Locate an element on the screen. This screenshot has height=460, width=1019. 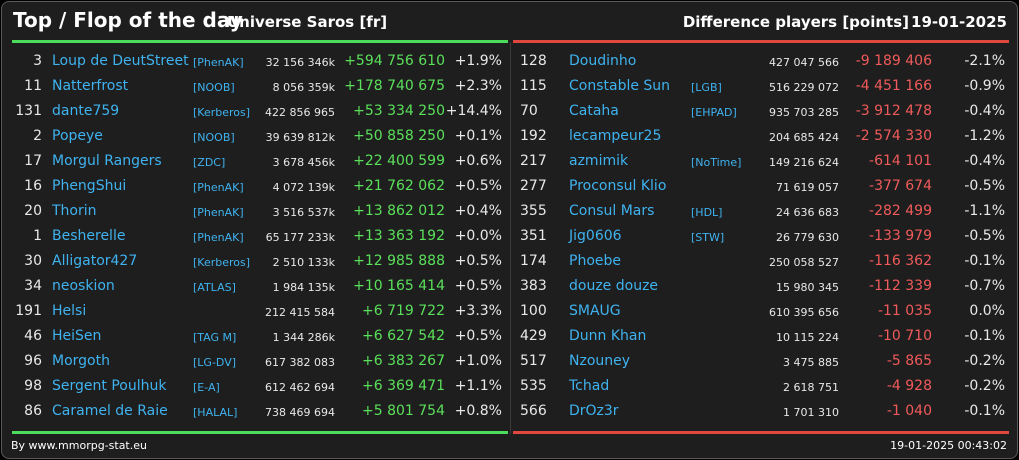
player-name-link: Tchad is located at coordinates (589, 386).